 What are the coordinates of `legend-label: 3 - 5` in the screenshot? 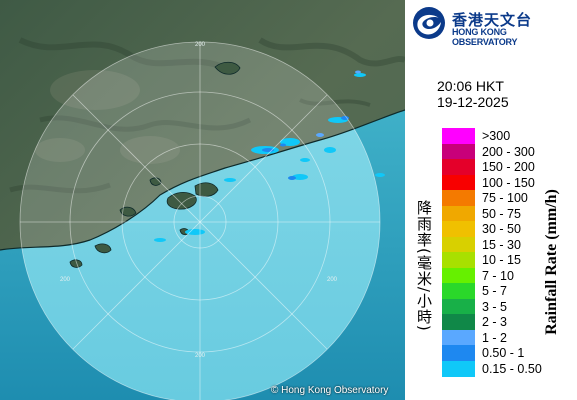 It's located at (495, 306).